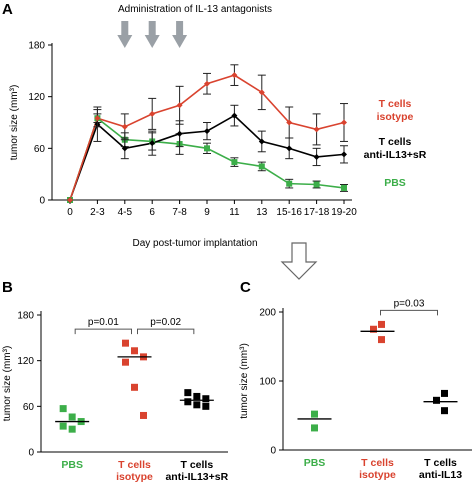  I want to click on x-tick-label: 4-5, so click(125, 212).